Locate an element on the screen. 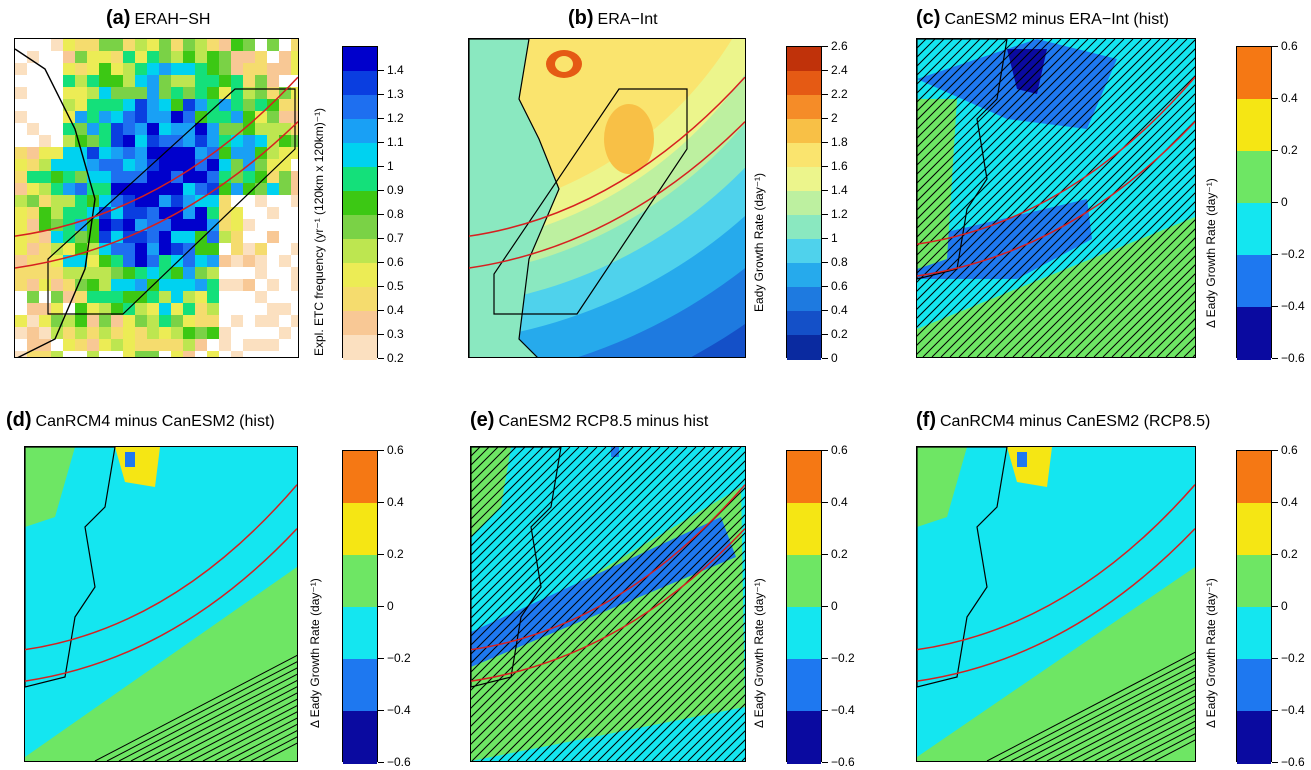 This screenshot has height=770, width=1311. eady-peak-core is located at coordinates (564, 64).